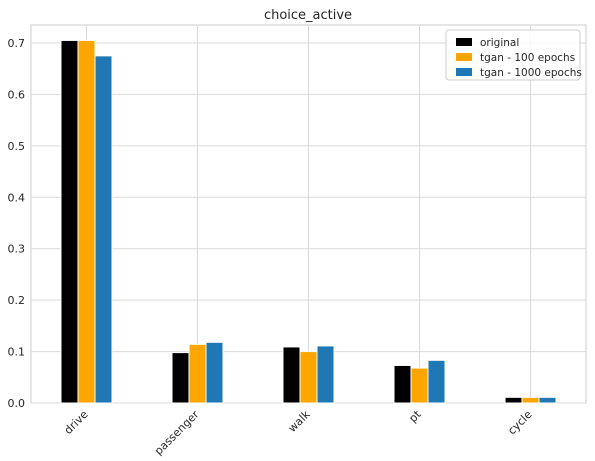 This screenshot has height=461, width=595. I want to click on x-tick-label: pt, so click(415, 416).